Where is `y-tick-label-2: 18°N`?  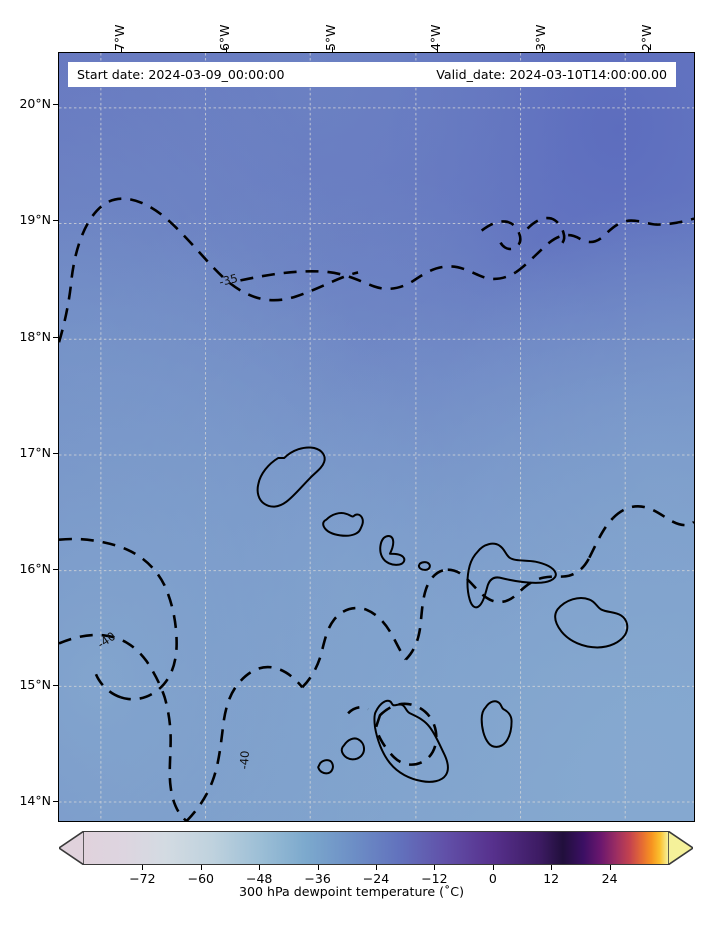
y-tick-label-2: 18°N is located at coordinates (35, 336).